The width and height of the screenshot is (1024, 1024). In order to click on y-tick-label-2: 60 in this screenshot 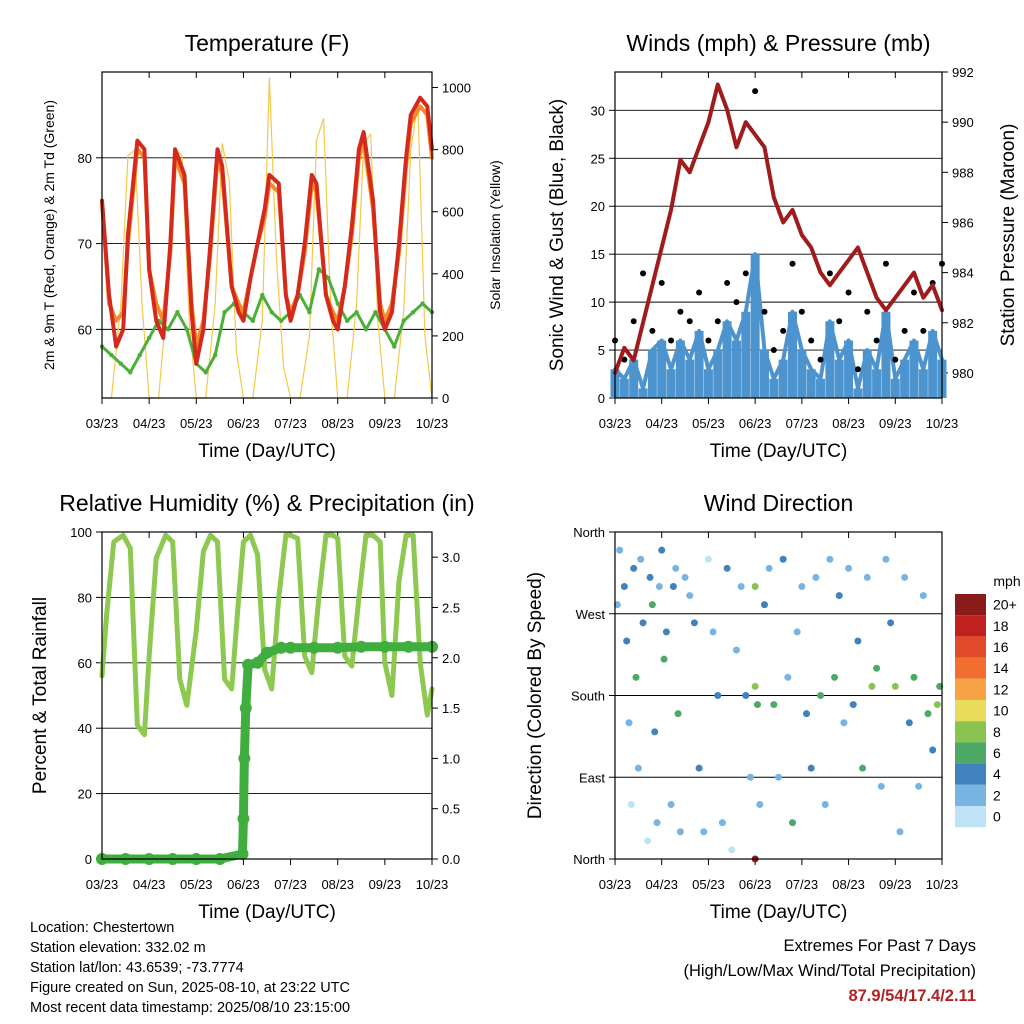, I will do `click(85, 663)`.